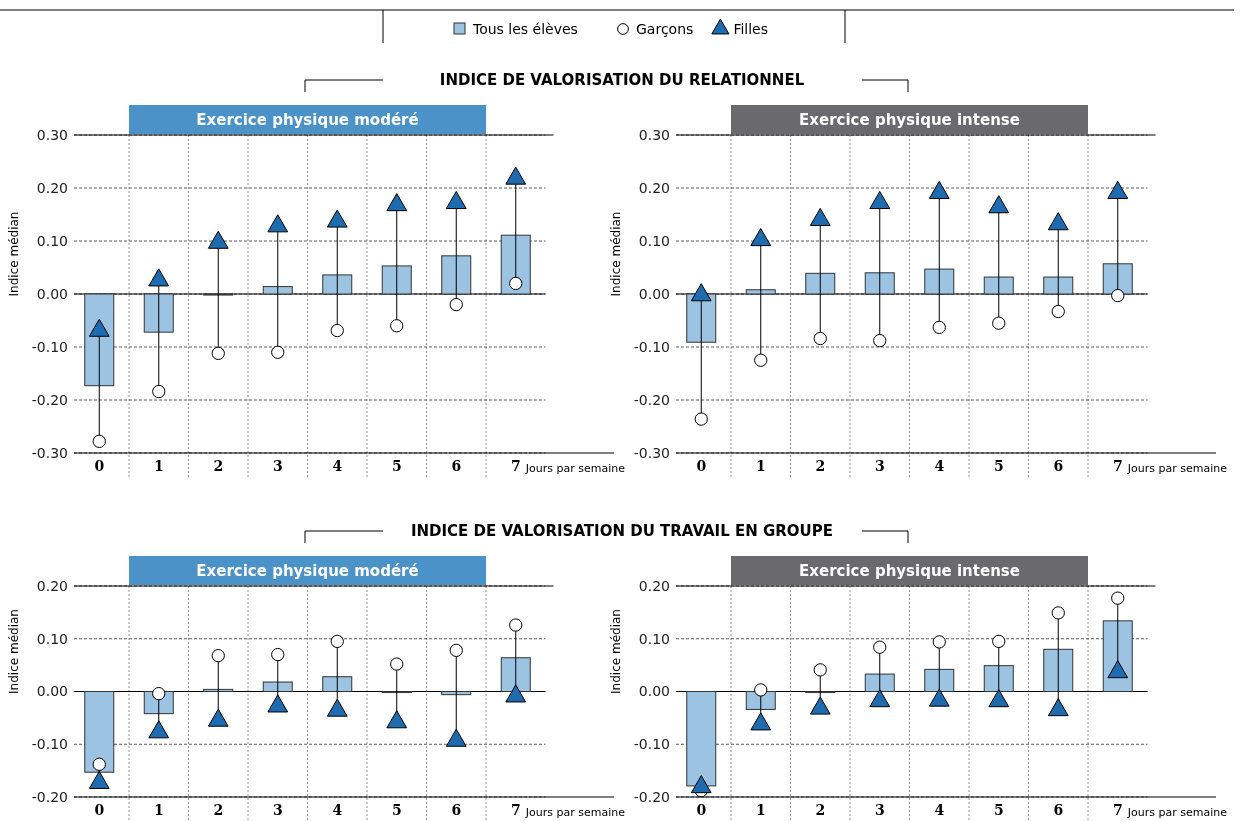  I want to click on chart-subtitle: Exercice physique intense, so click(909, 120).